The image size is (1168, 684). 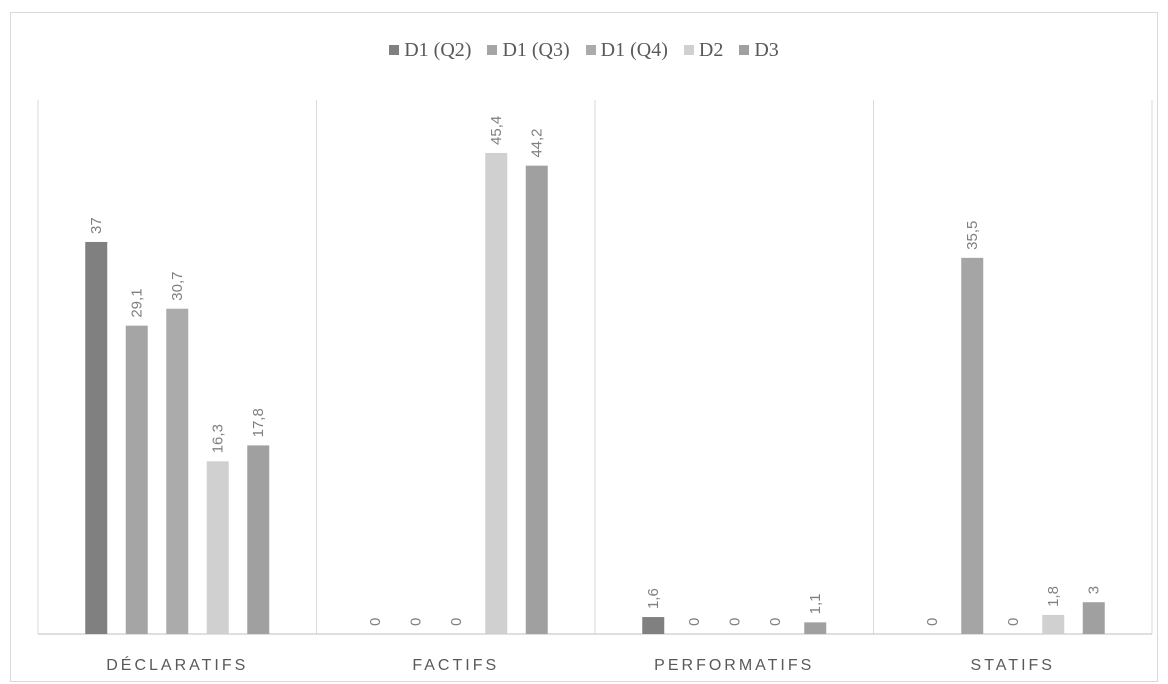 I want to click on legend-label: D1 (Q2), so click(x=438, y=49).